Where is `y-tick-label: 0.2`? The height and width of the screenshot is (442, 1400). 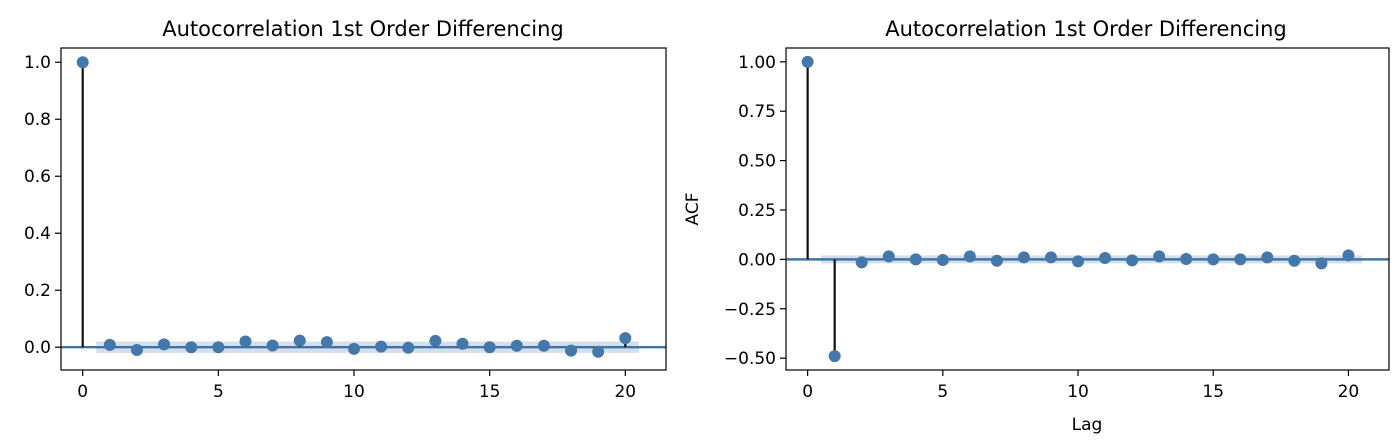
y-tick-label: 0.2 is located at coordinates (37, 291).